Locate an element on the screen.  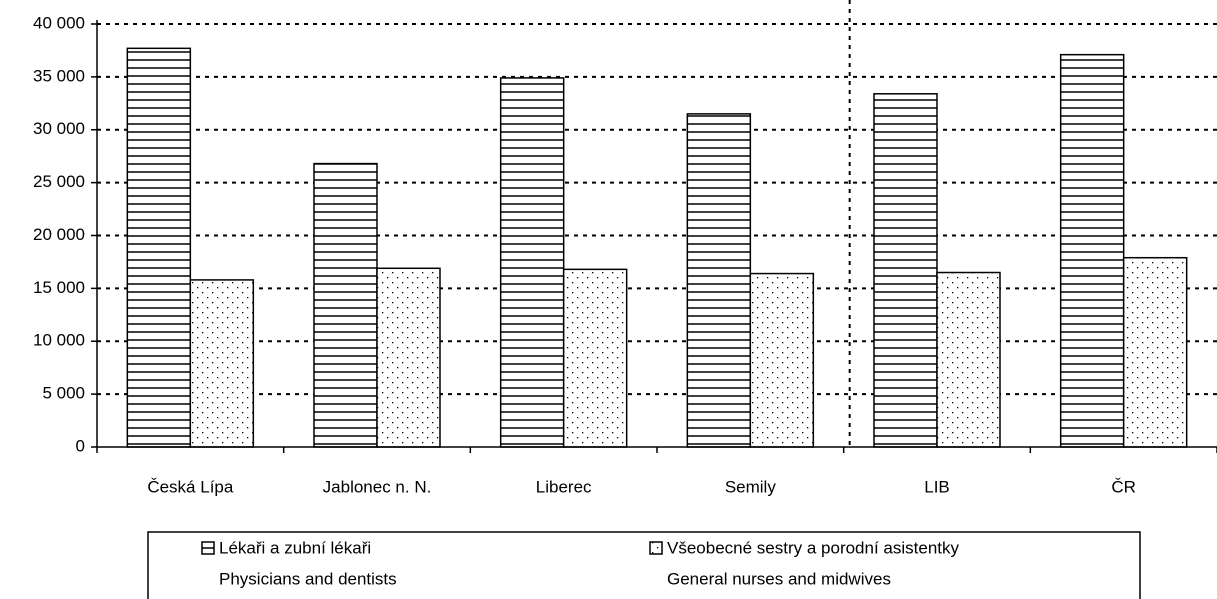
x-tick-label: ČR is located at coordinates (1123, 486).